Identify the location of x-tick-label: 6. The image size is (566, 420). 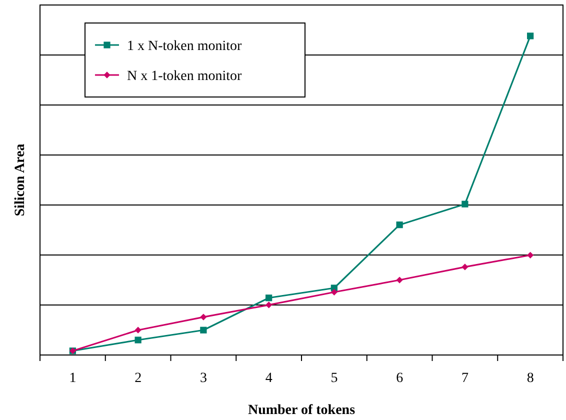
(400, 378).